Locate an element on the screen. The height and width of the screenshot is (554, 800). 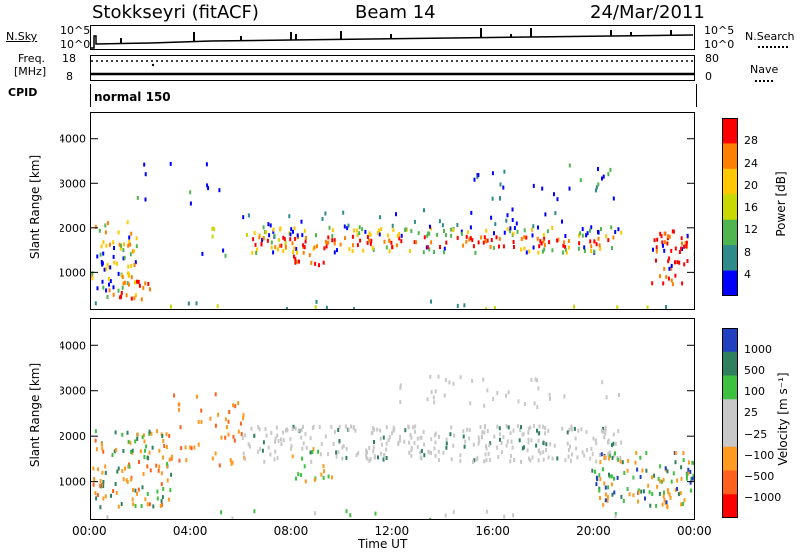
beam-title: Beam 14 is located at coordinates (395, 12).